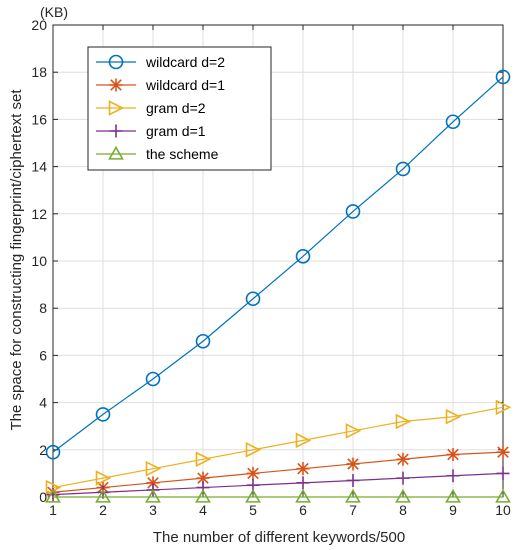  I want to click on legend-label: gram d=1, so click(176, 131).